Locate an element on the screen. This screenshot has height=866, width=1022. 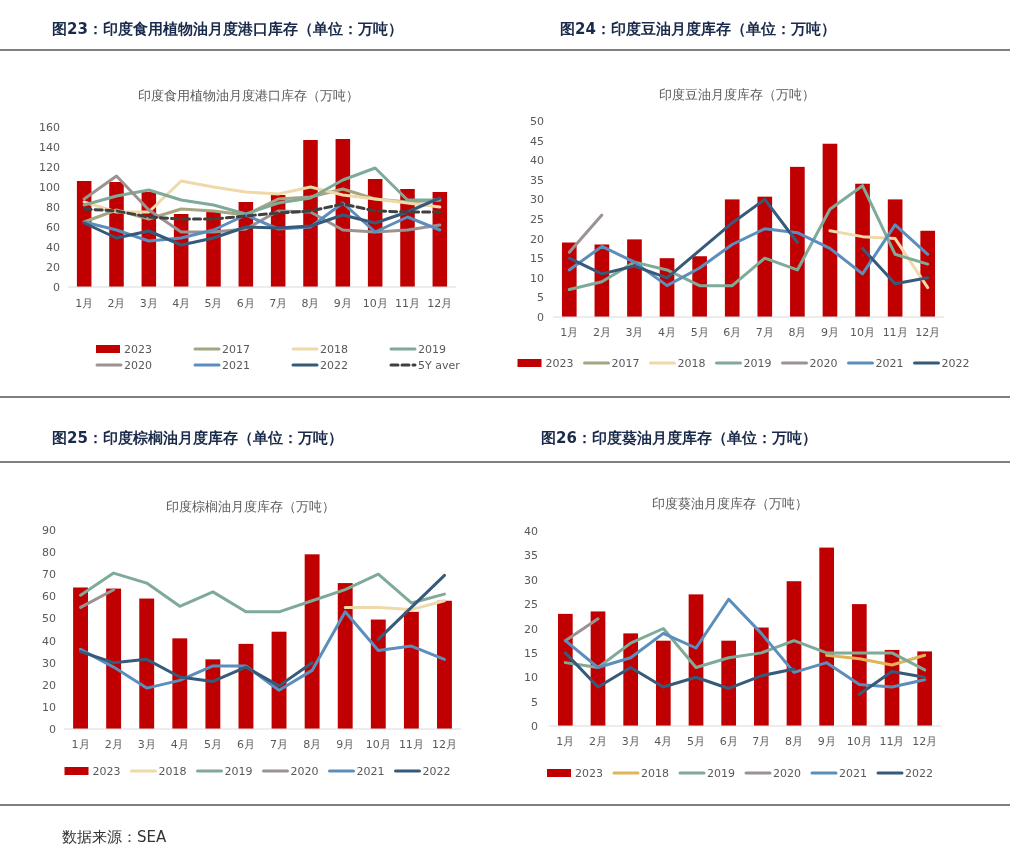
y-tick-label: 25 is located at coordinates (531, 605).